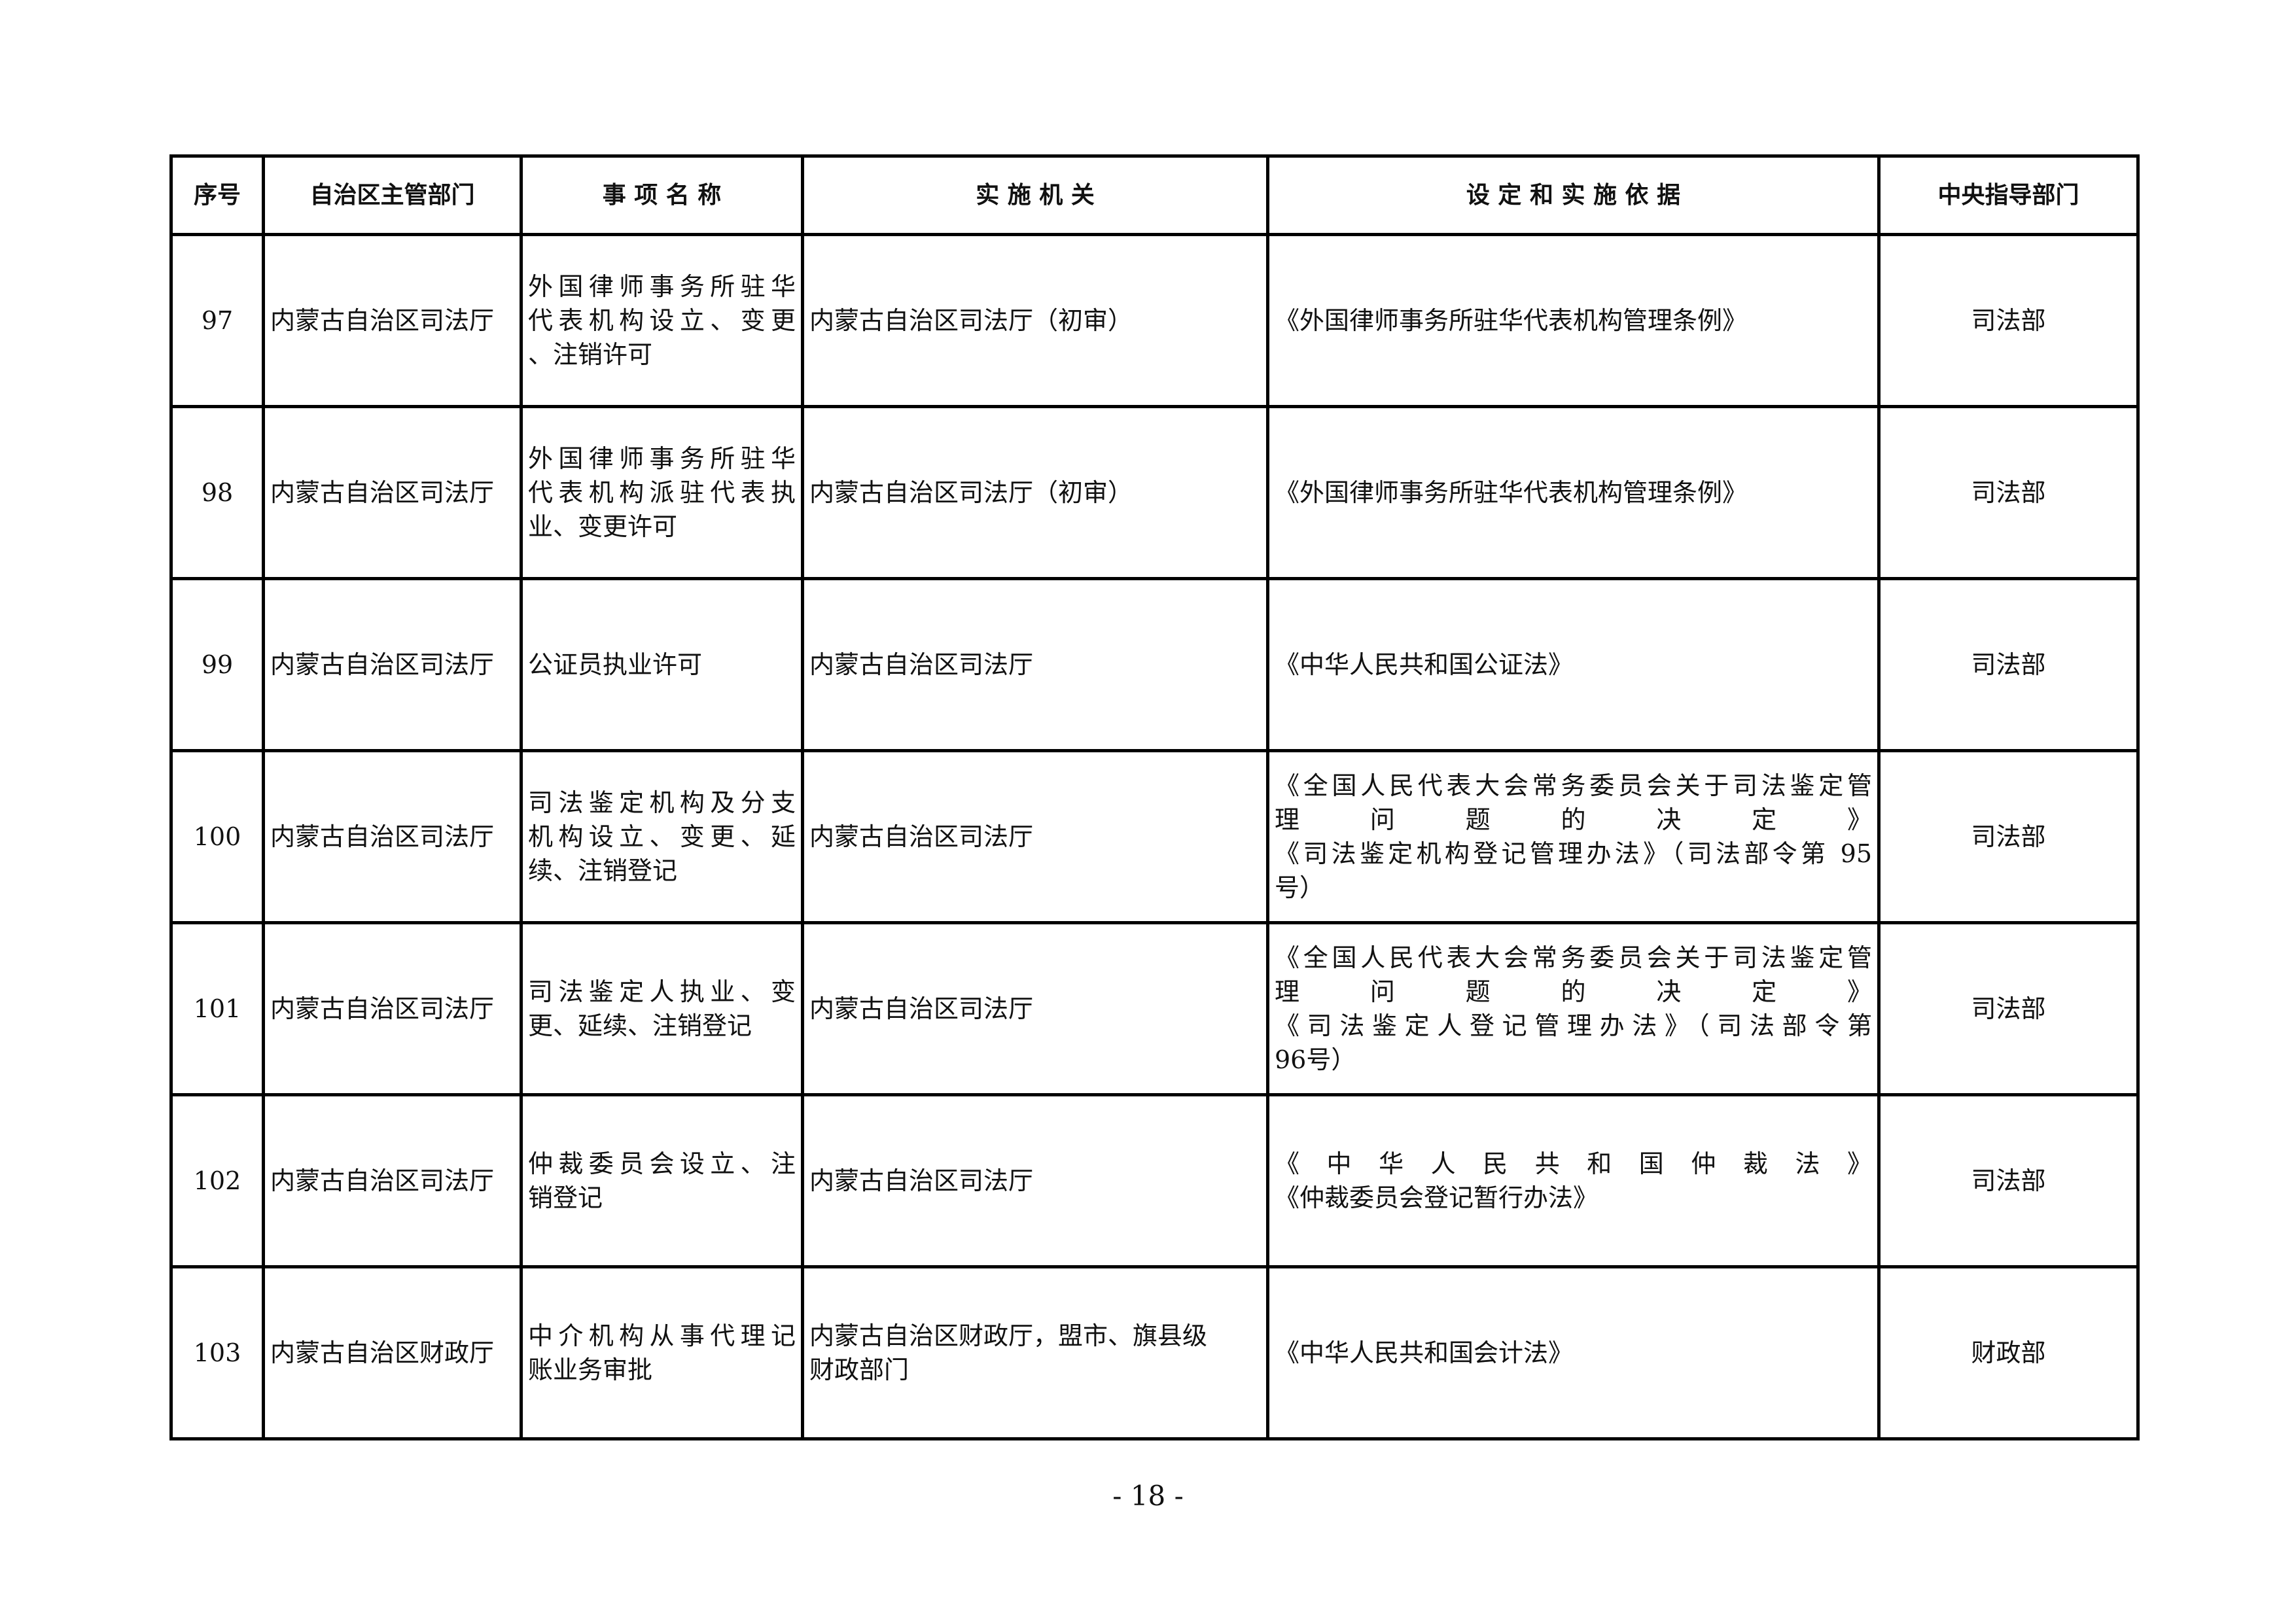 The width and height of the screenshot is (2296, 1623). I want to click on cell-basis: 《中华人民共和国会计法》, so click(1574, 1352).